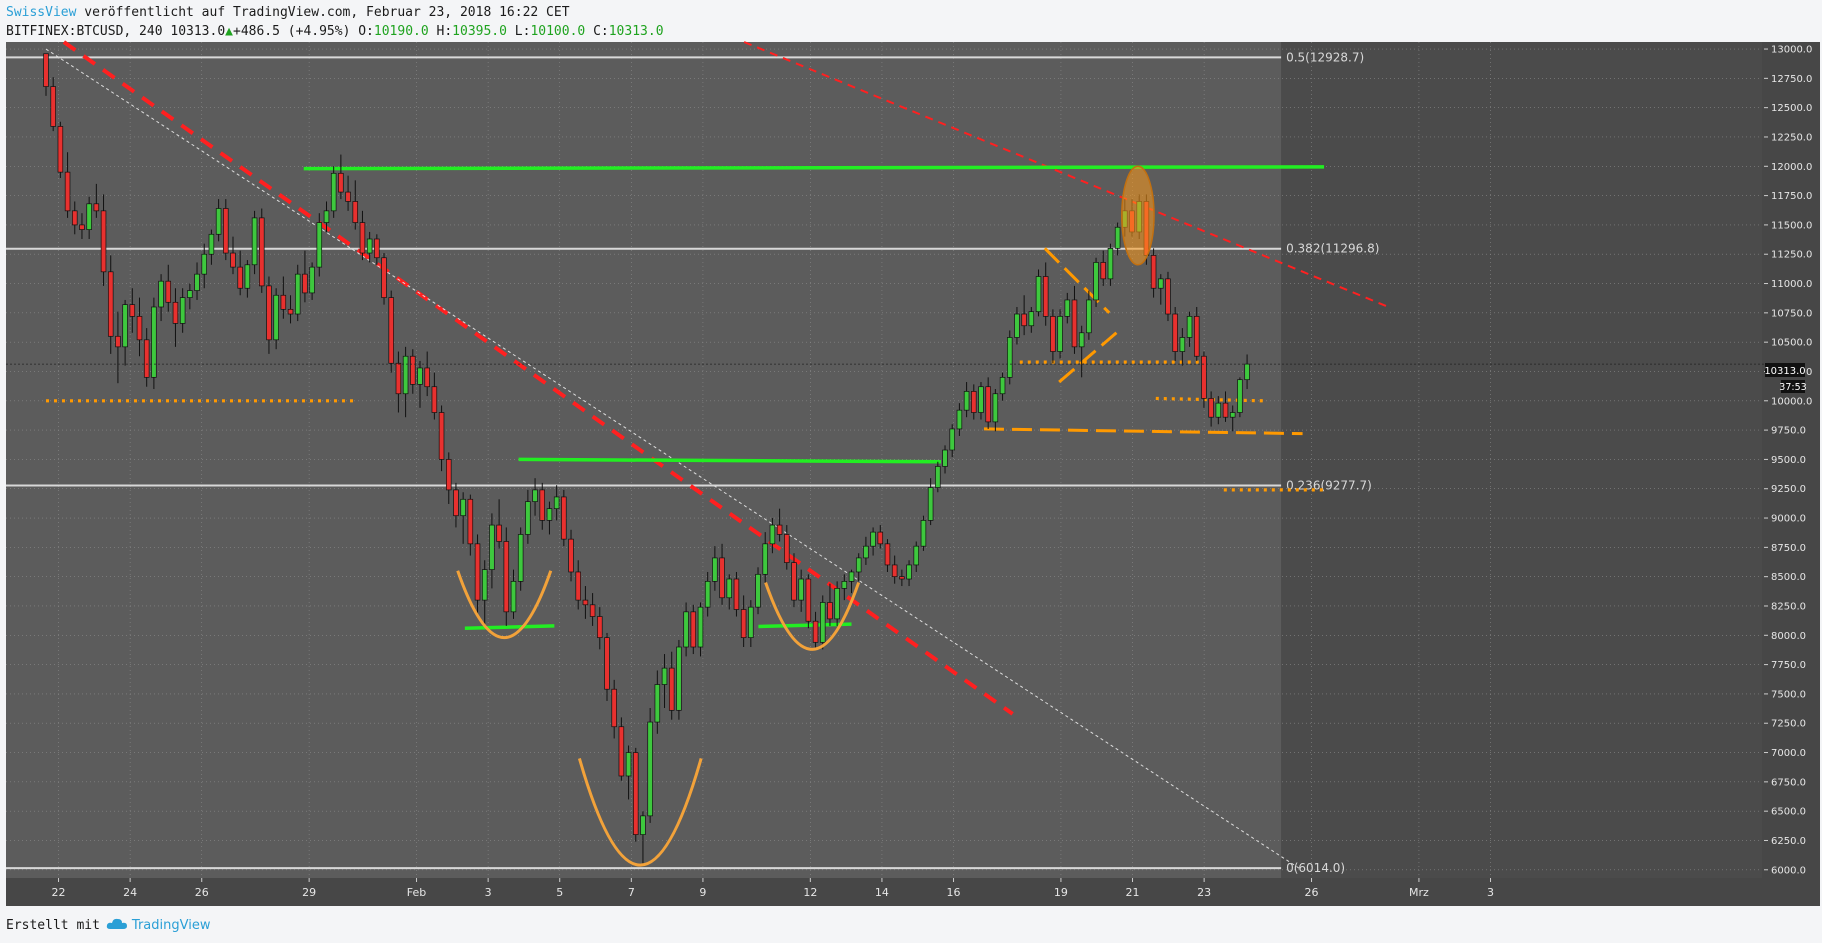 Image resolution: width=1822 pixels, height=943 pixels. I want to click on x-tick-label: 3, so click(1490, 892).